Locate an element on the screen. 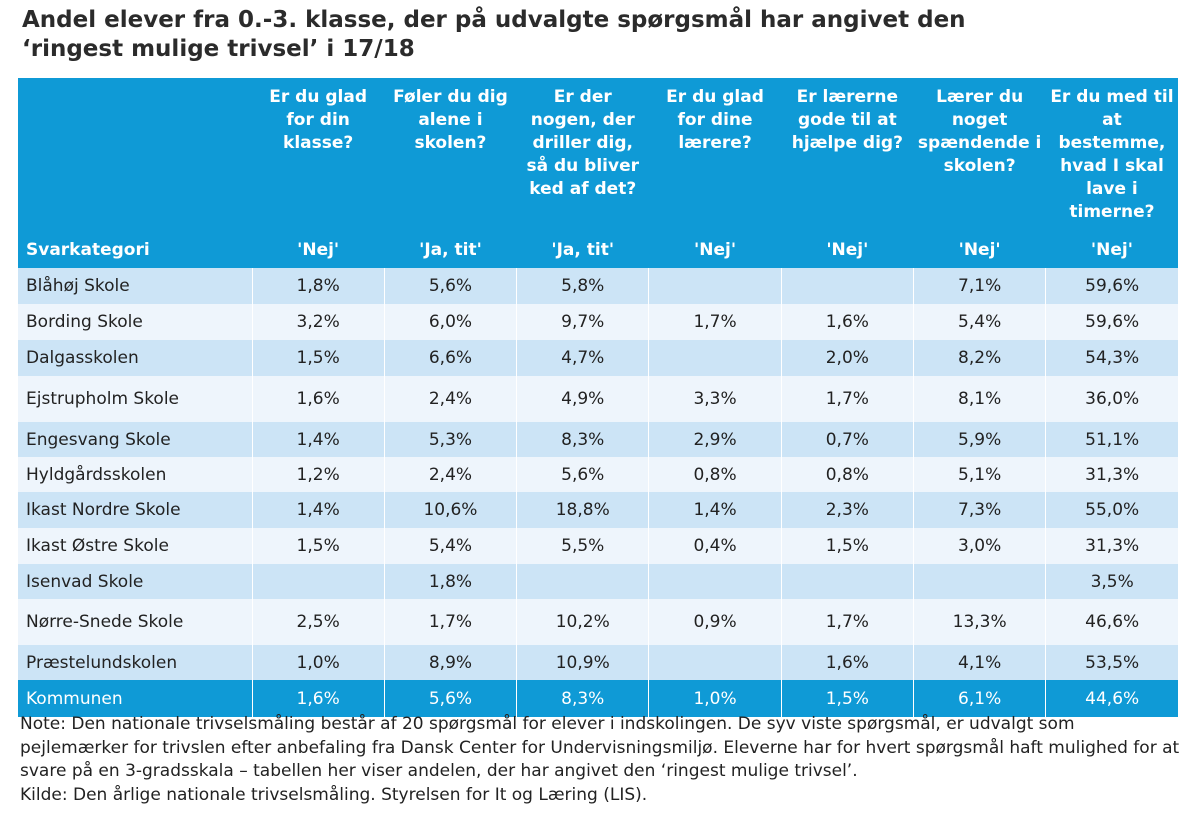  value-cell: 4,7% is located at coordinates (583, 358).